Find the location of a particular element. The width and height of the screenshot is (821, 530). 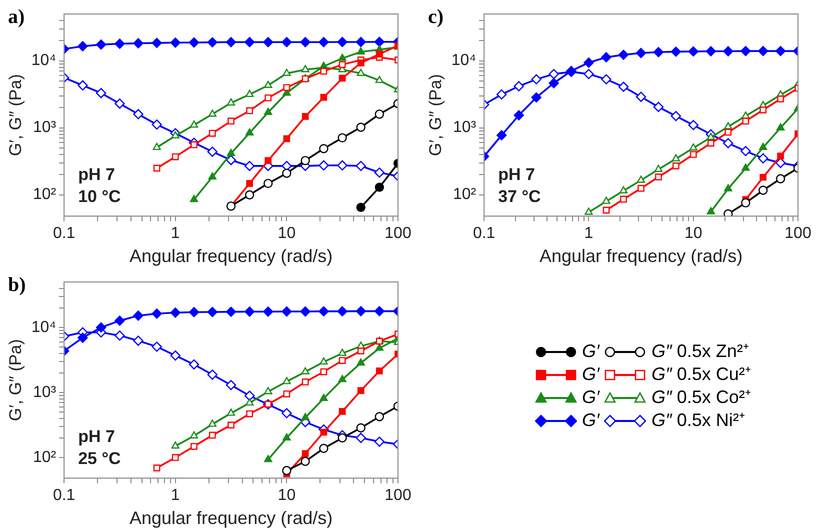

annotation: 25 °C is located at coordinates (99, 458).